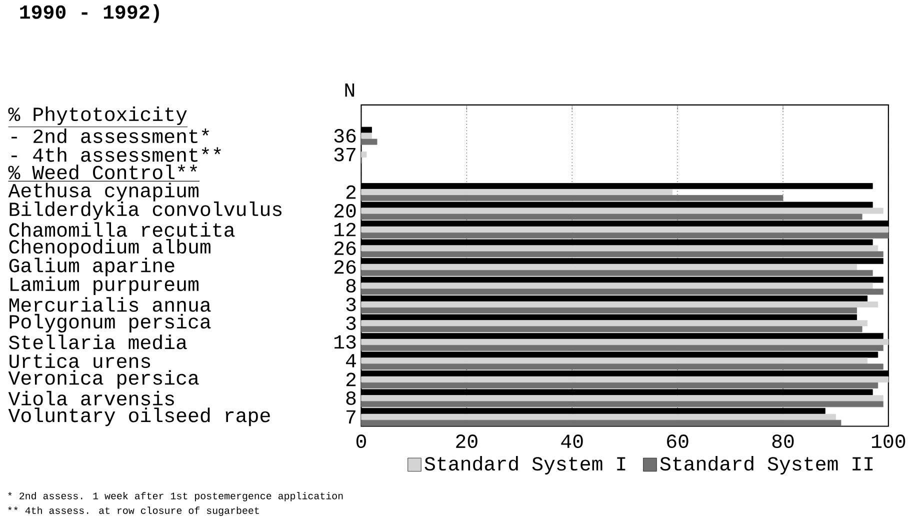 This screenshot has width=913, height=526. I want to click on y-tick-label: Bilderdykia convolvulus, so click(146, 211).